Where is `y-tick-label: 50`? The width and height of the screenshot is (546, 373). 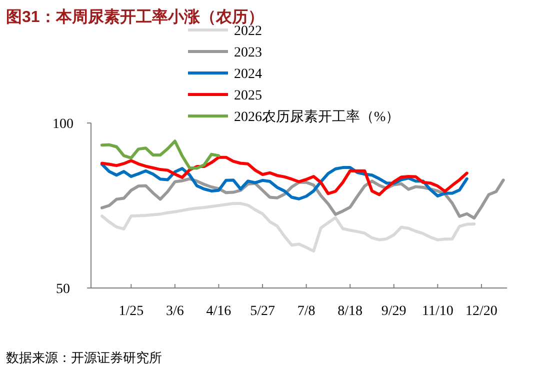
y-tick-label: 50 is located at coordinates (63, 289).